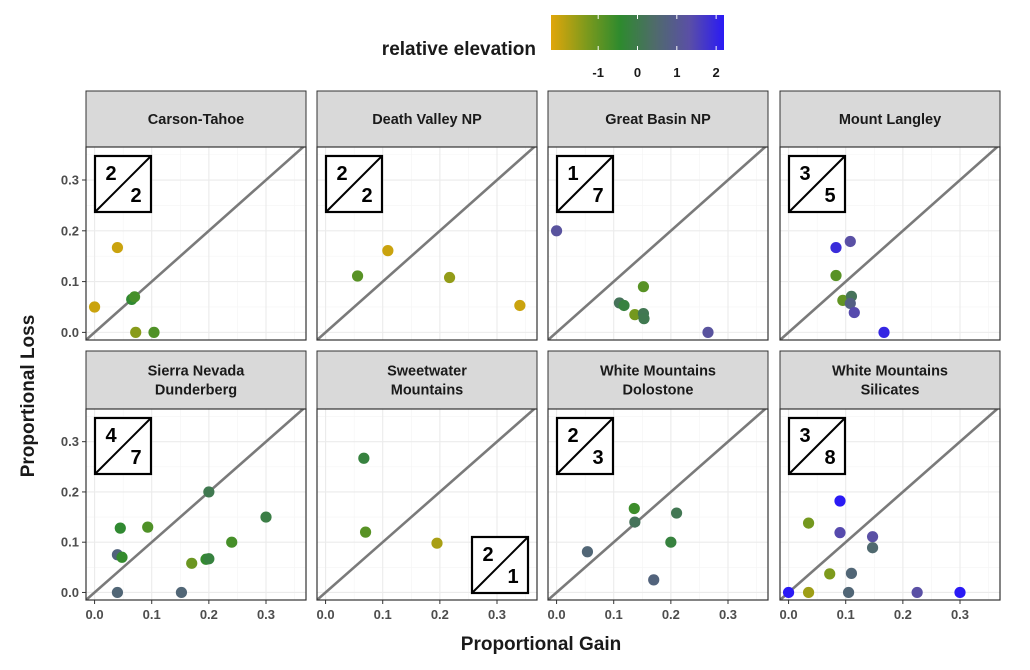  Describe the element at coordinates (676, 72) in the screenshot. I see `legend-tick-label: 1` at that location.